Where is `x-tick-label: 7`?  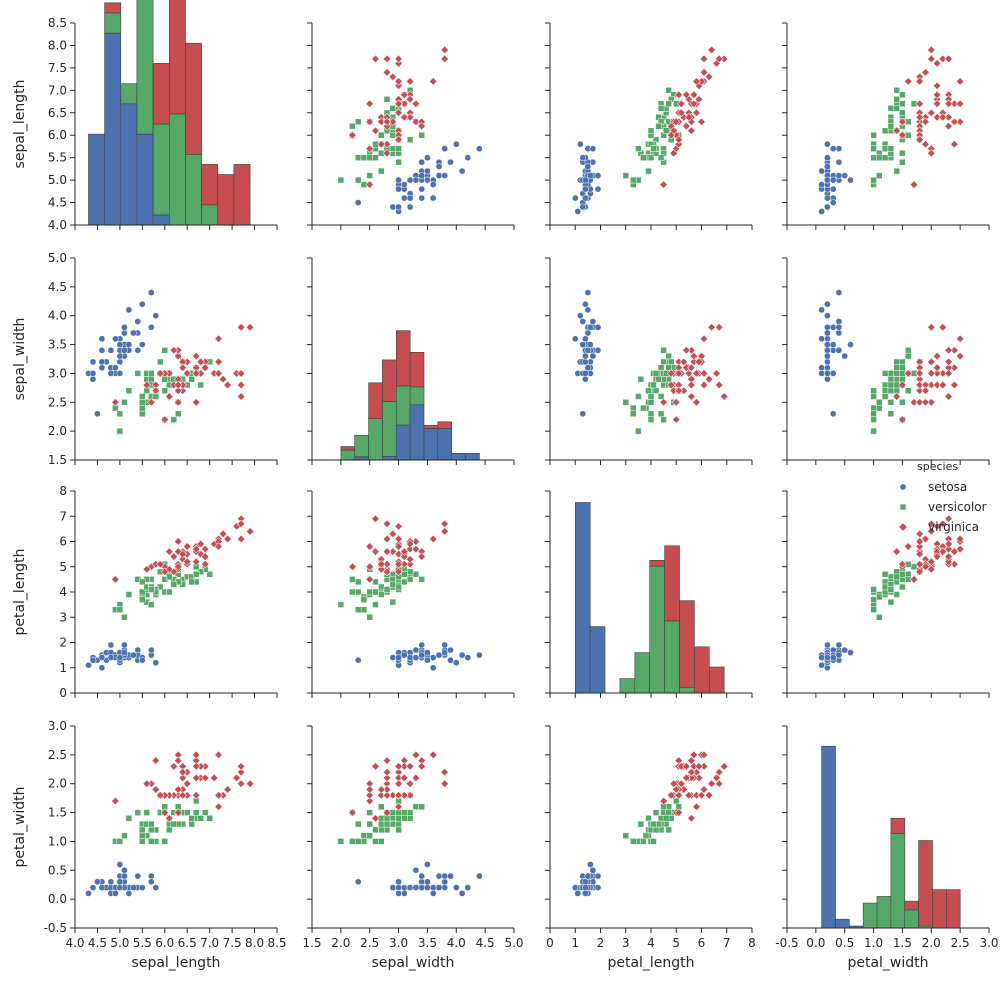
x-tick-label: 7 is located at coordinates (727, 943).